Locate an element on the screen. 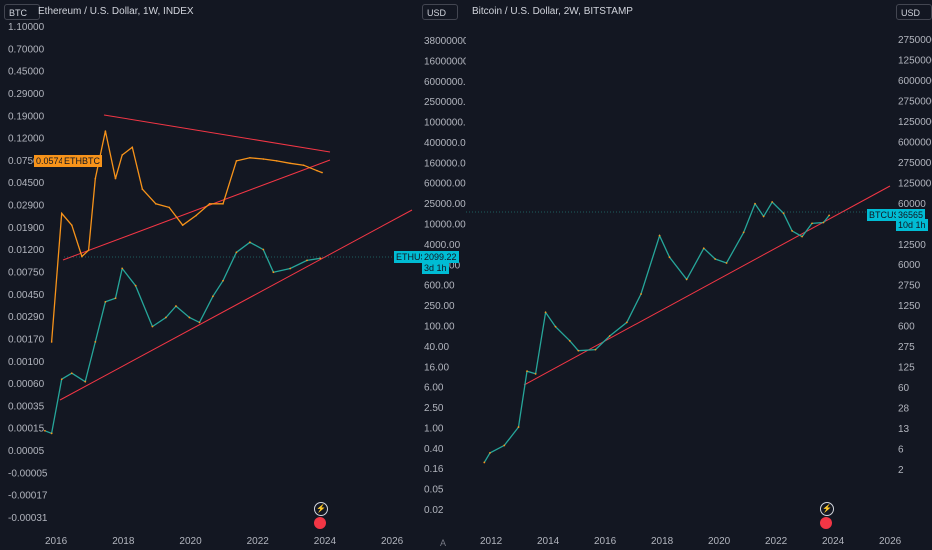 This screenshot has height=550, width=932. right-axis-tick-label: 2500000.00 is located at coordinates (445, 102).